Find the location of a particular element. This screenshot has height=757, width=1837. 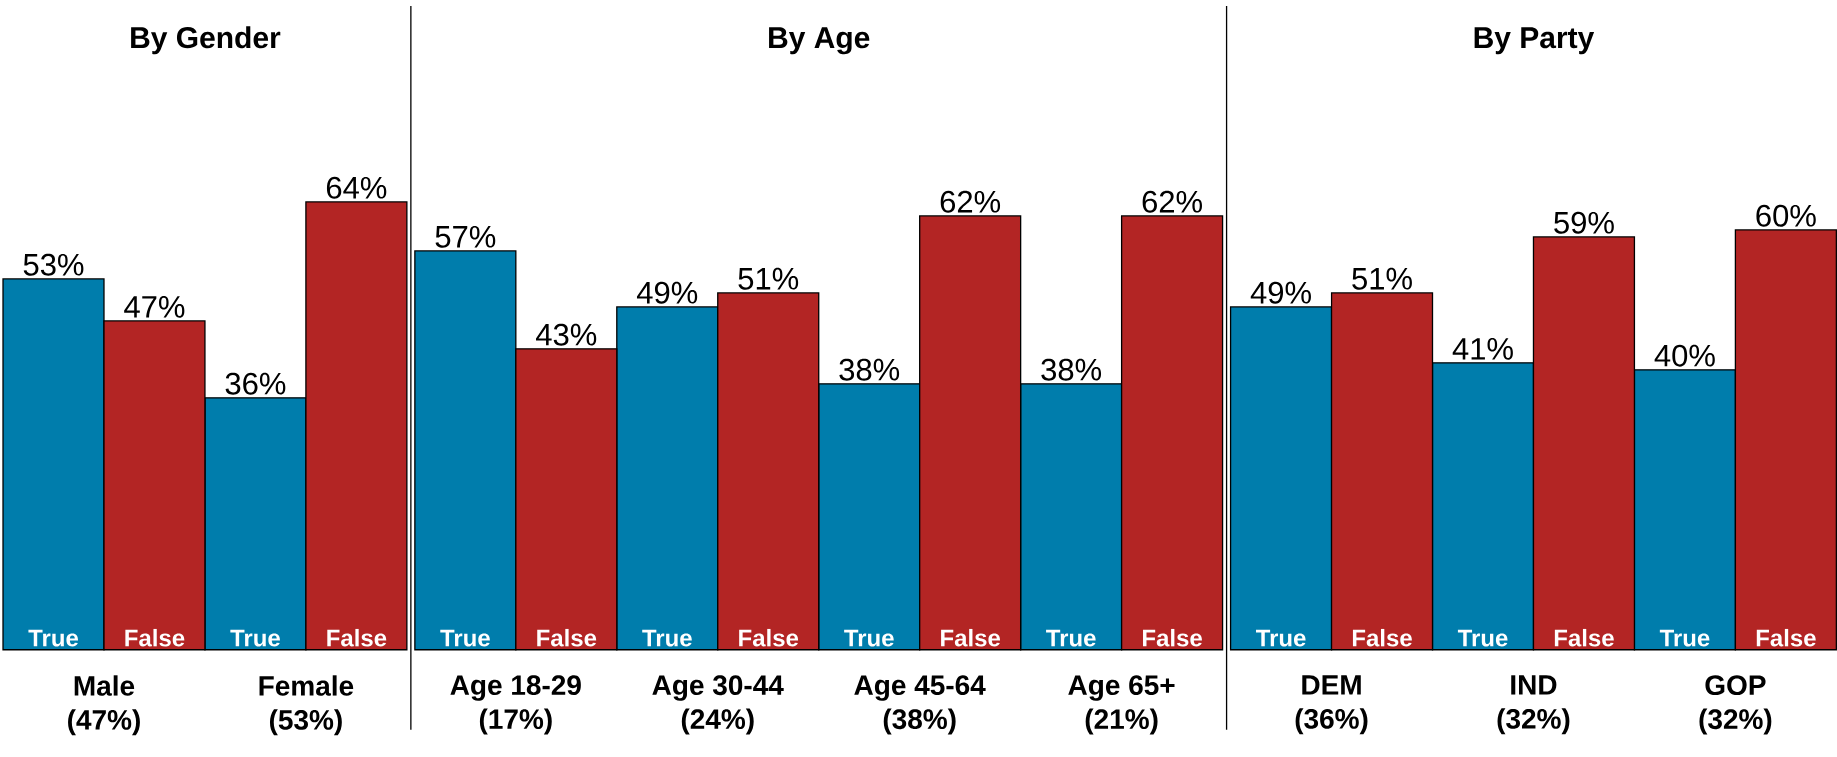

x-tick-label: Female (53%) is located at coordinates (306, 705).